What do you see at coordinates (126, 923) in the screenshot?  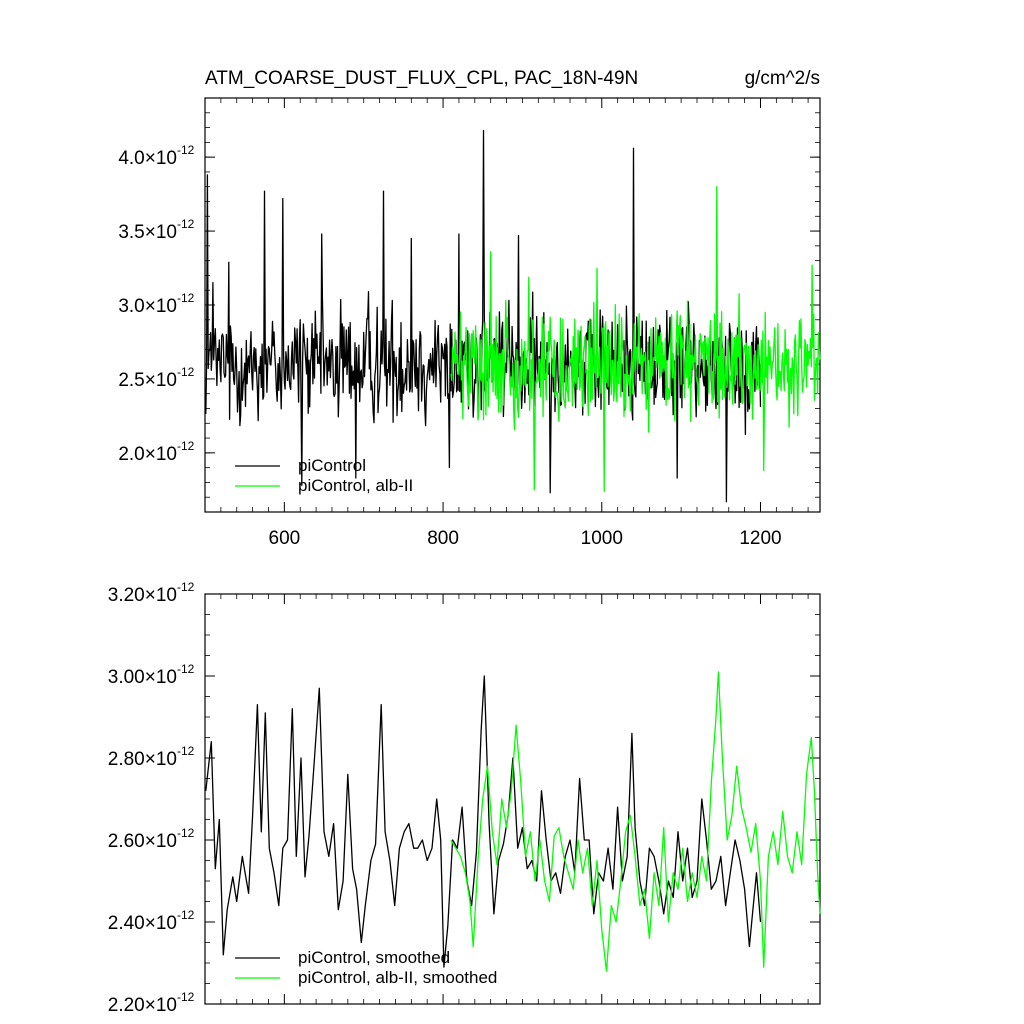 I see `y-tick-mantissa: 2.40` at bounding box center [126, 923].